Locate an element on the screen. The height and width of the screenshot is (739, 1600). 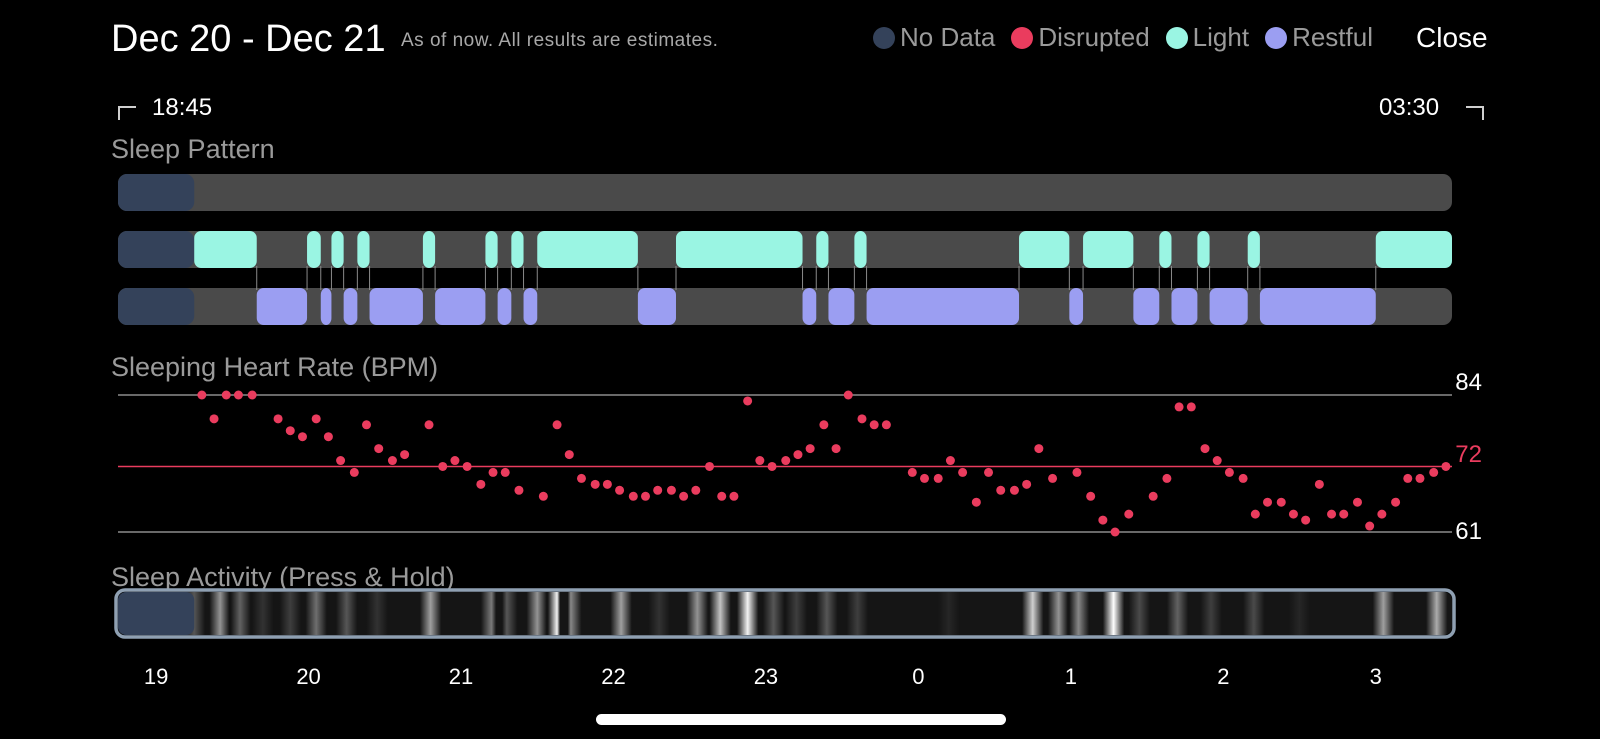
time-axis-tick: 19 is located at coordinates (156, 676).